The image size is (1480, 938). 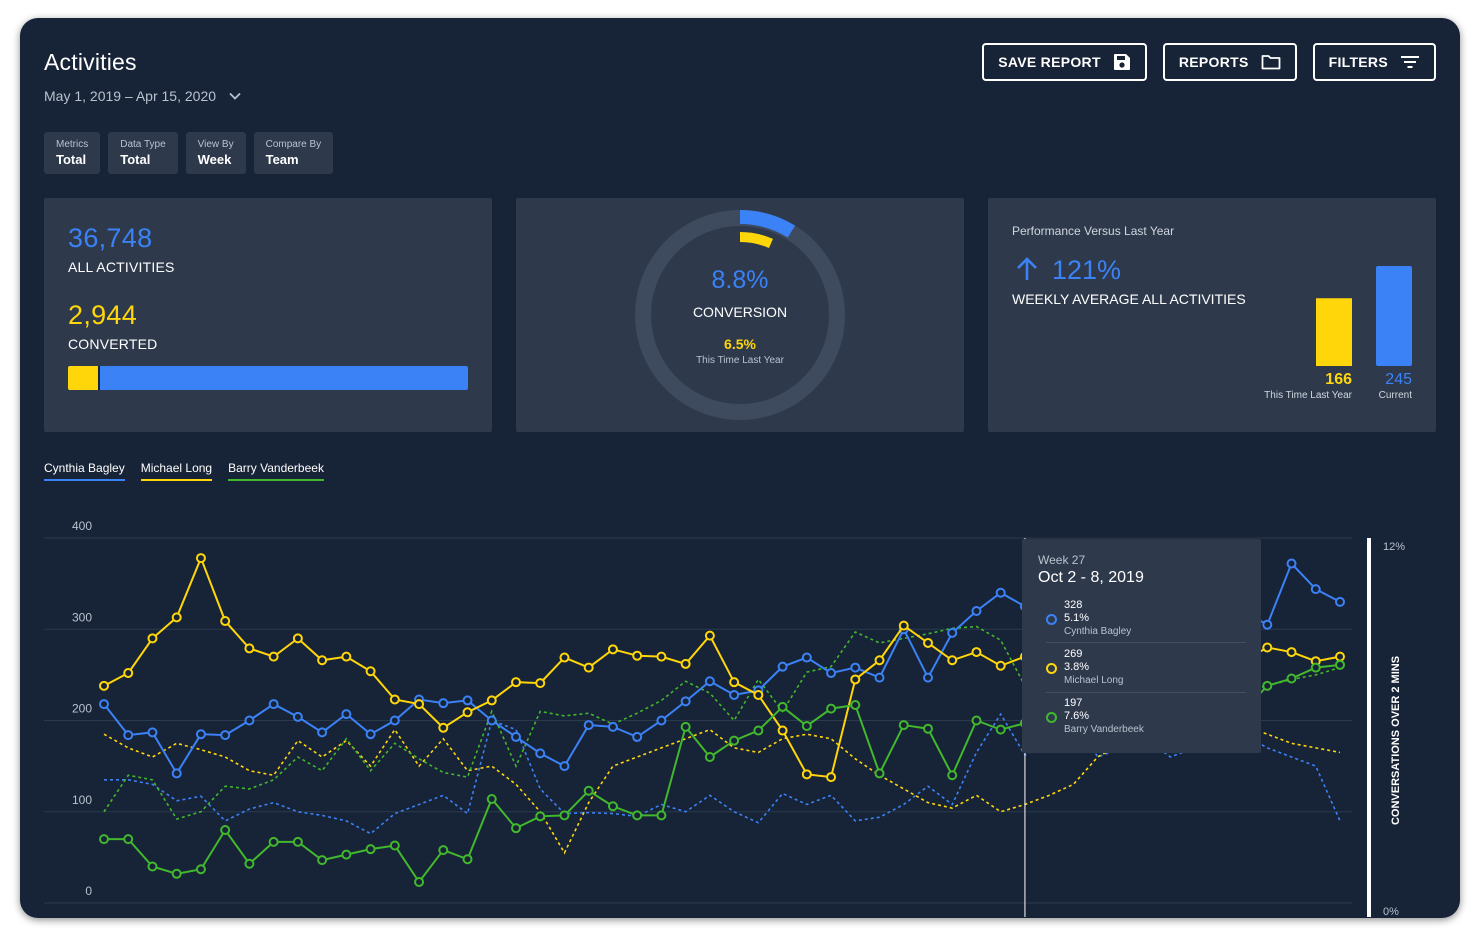 What do you see at coordinates (1064, 62) in the screenshot?
I see `save-report-button: SAVE REPORT` at bounding box center [1064, 62].